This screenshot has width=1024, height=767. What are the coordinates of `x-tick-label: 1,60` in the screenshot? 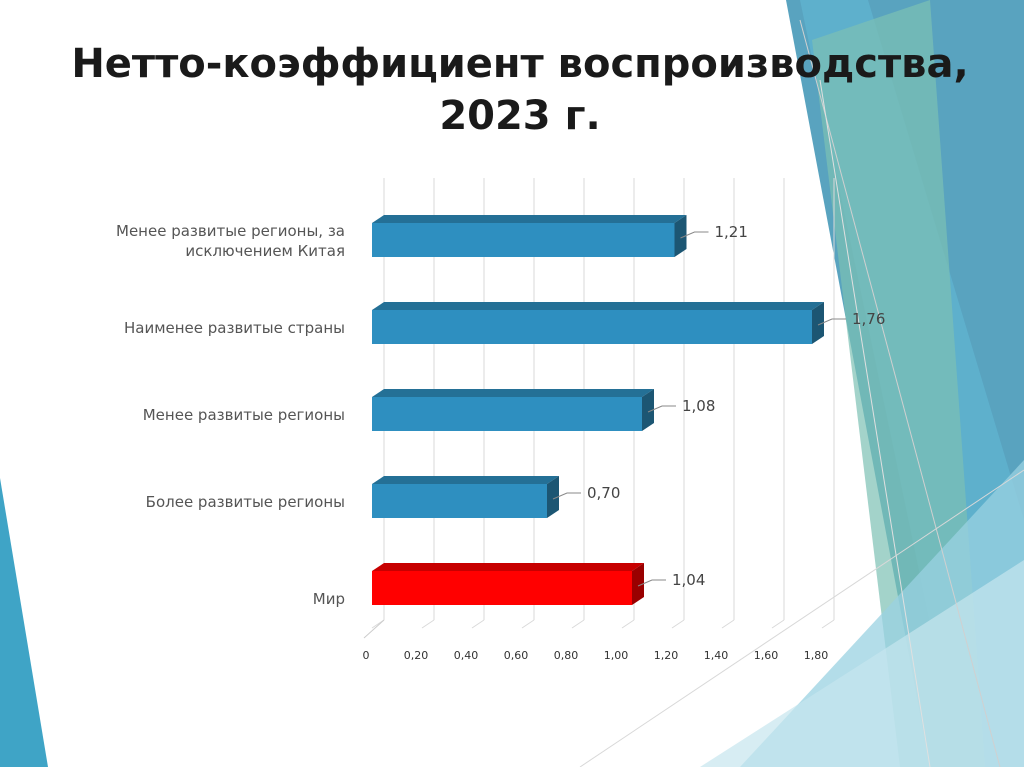 It's located at (766, 655).